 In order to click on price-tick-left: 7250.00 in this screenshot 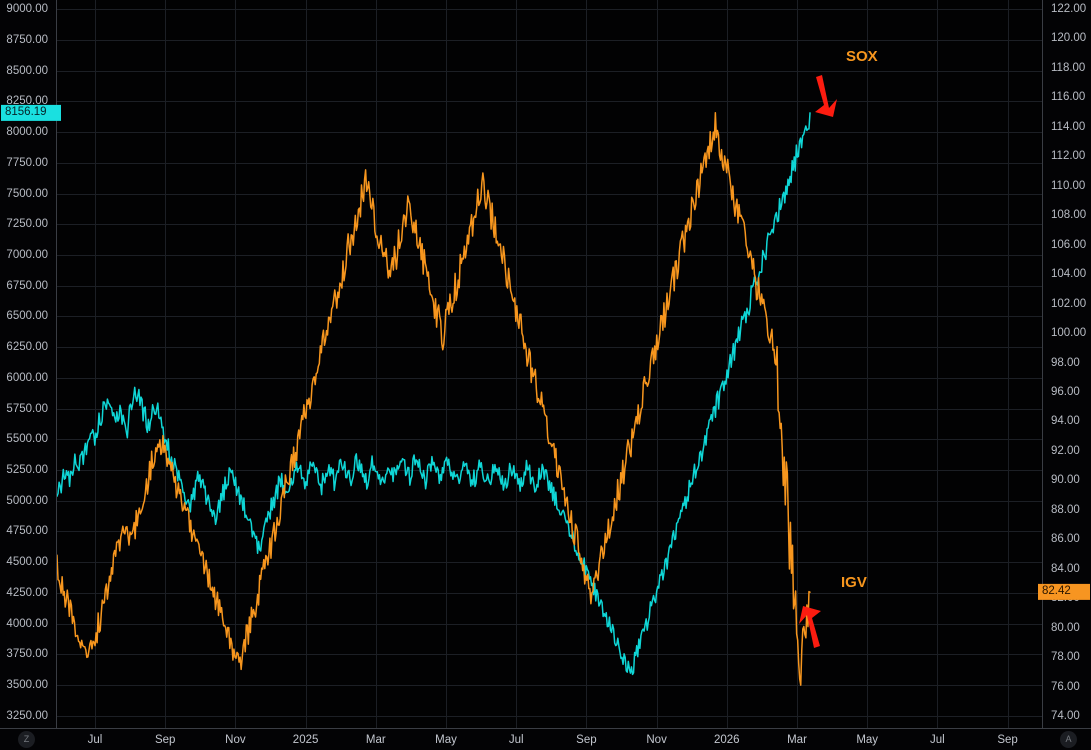, I will do `click(27, 224)`.